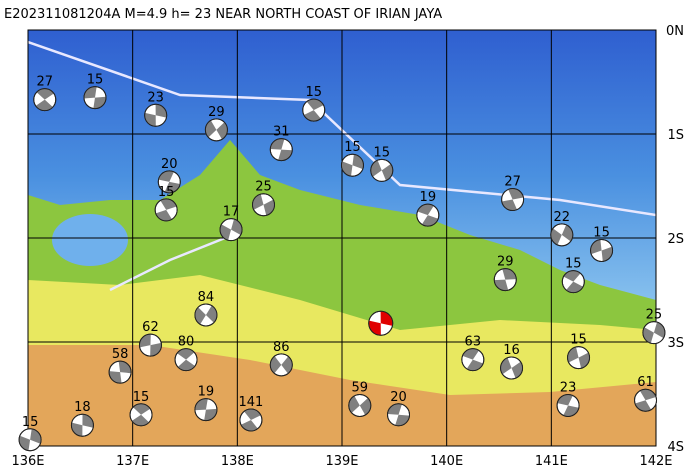 This screenshot has height=475, width=687. I want to click on depth-label: 23, so click(568, 387).